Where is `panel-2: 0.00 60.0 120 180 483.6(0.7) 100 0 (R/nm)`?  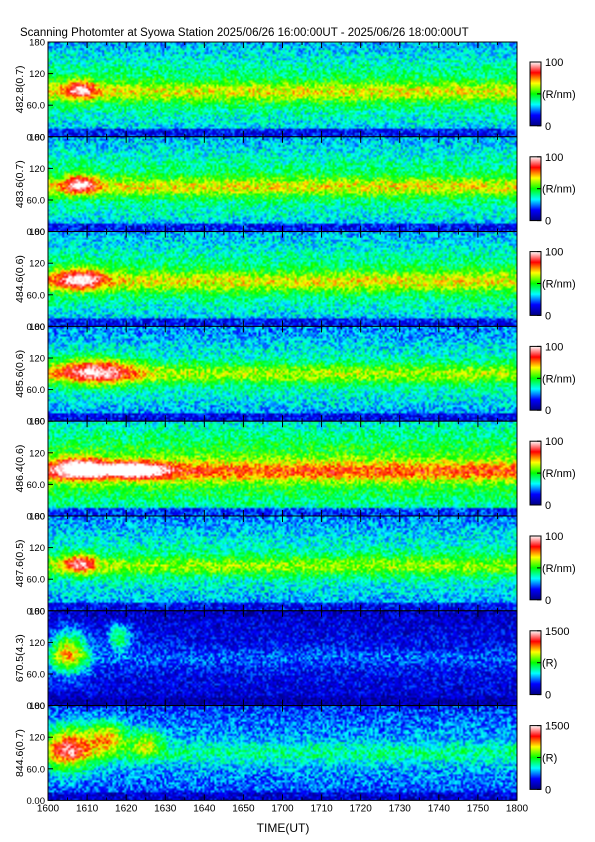
panel-2: 0.00 60.0 120 180 483.6(0.7) 100 0 (R/nm) is located at coordinates (295, 185).